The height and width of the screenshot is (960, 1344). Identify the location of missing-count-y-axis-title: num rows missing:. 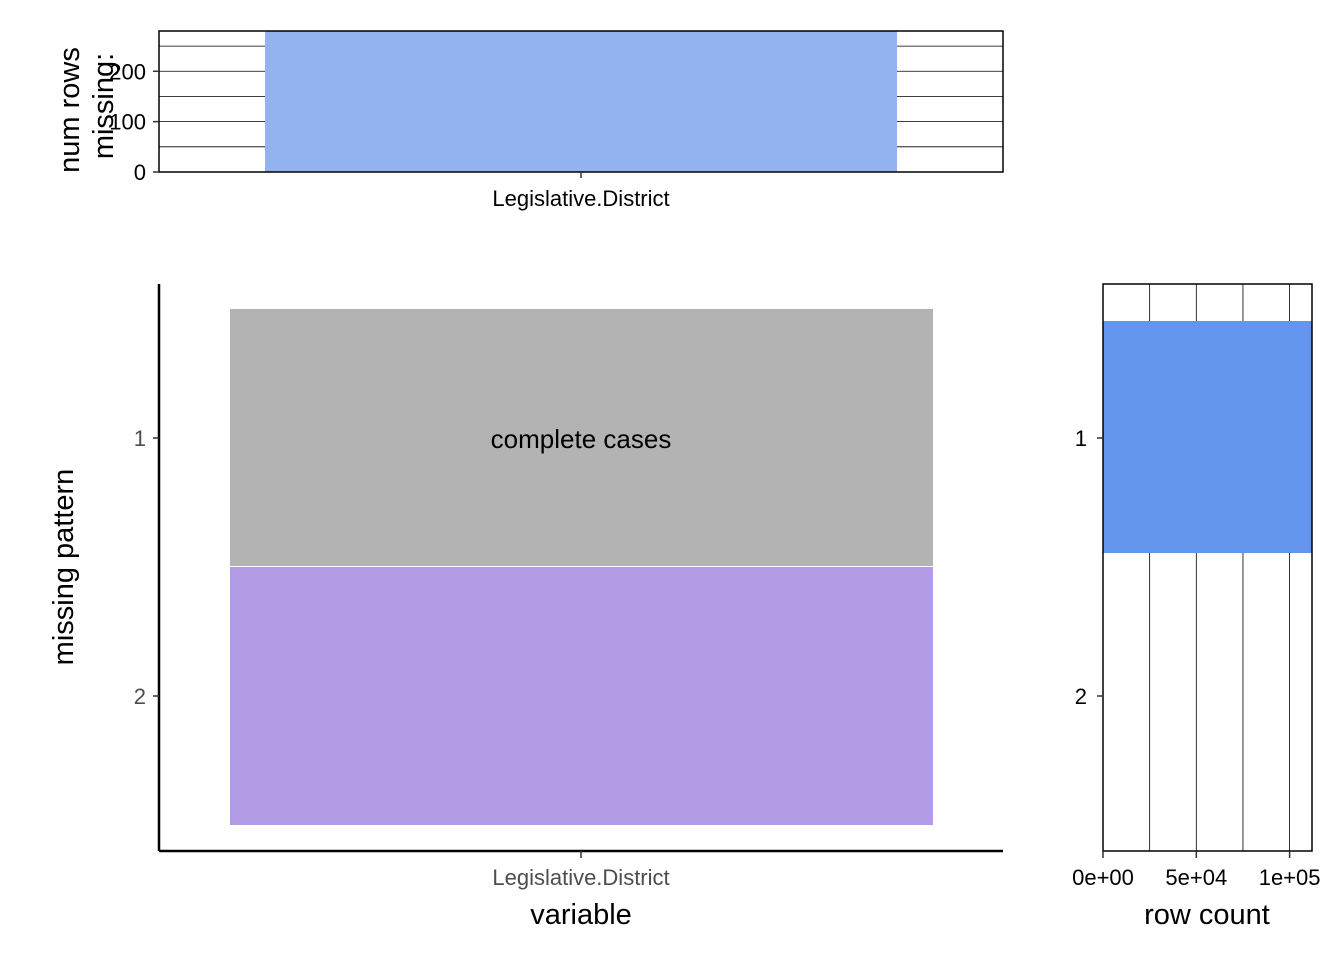
(87, 106).